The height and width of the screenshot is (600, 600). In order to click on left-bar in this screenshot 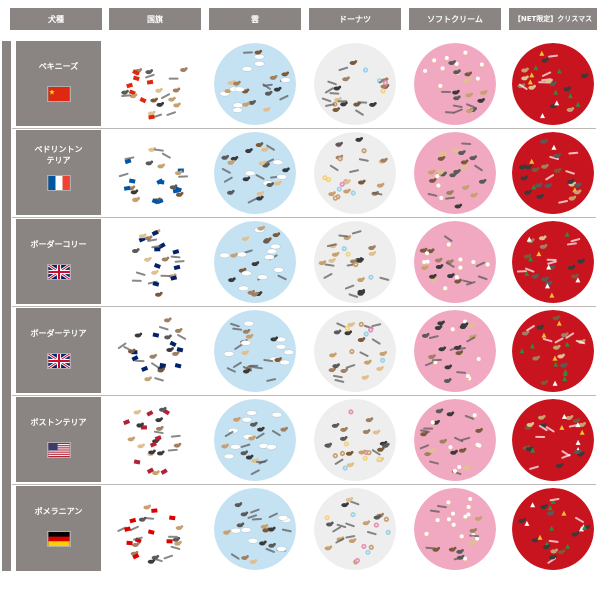, I will do `click(6, 306)`.